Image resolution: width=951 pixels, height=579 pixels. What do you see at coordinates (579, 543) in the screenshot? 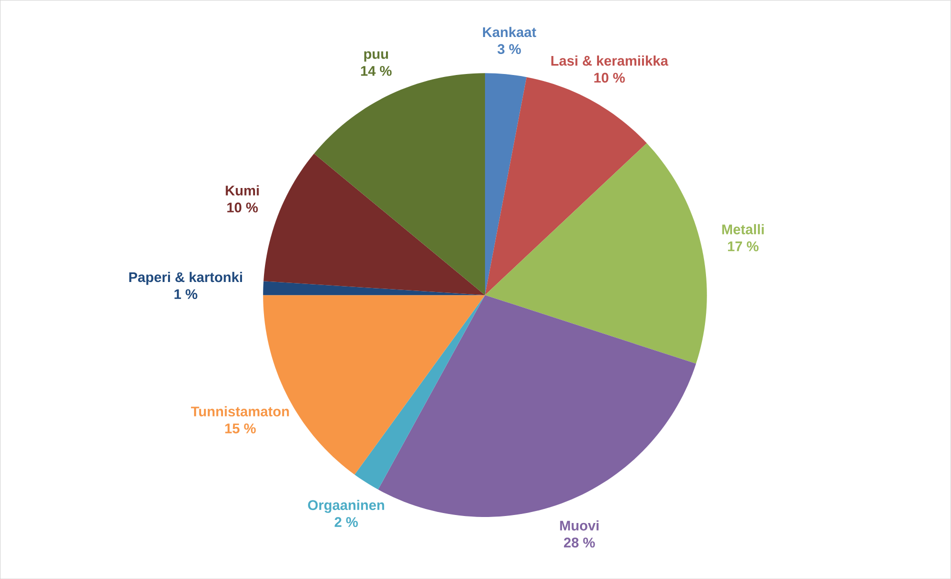
I see `data-label: 28 %` at bounding box center [579, 543].